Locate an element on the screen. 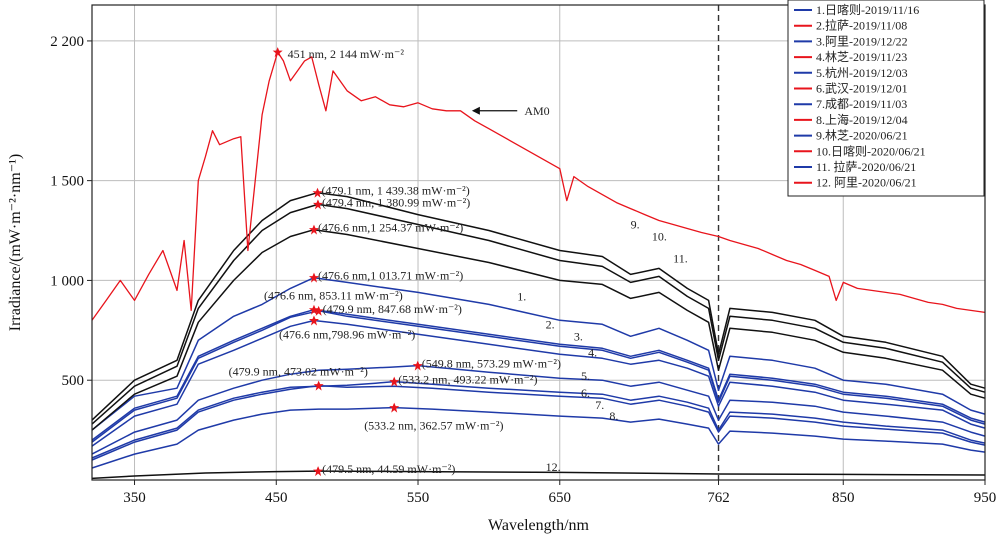 The width and height of the screenshot is (1000, 538). series-tag-5: 5. is located at coordinates (585, 376).